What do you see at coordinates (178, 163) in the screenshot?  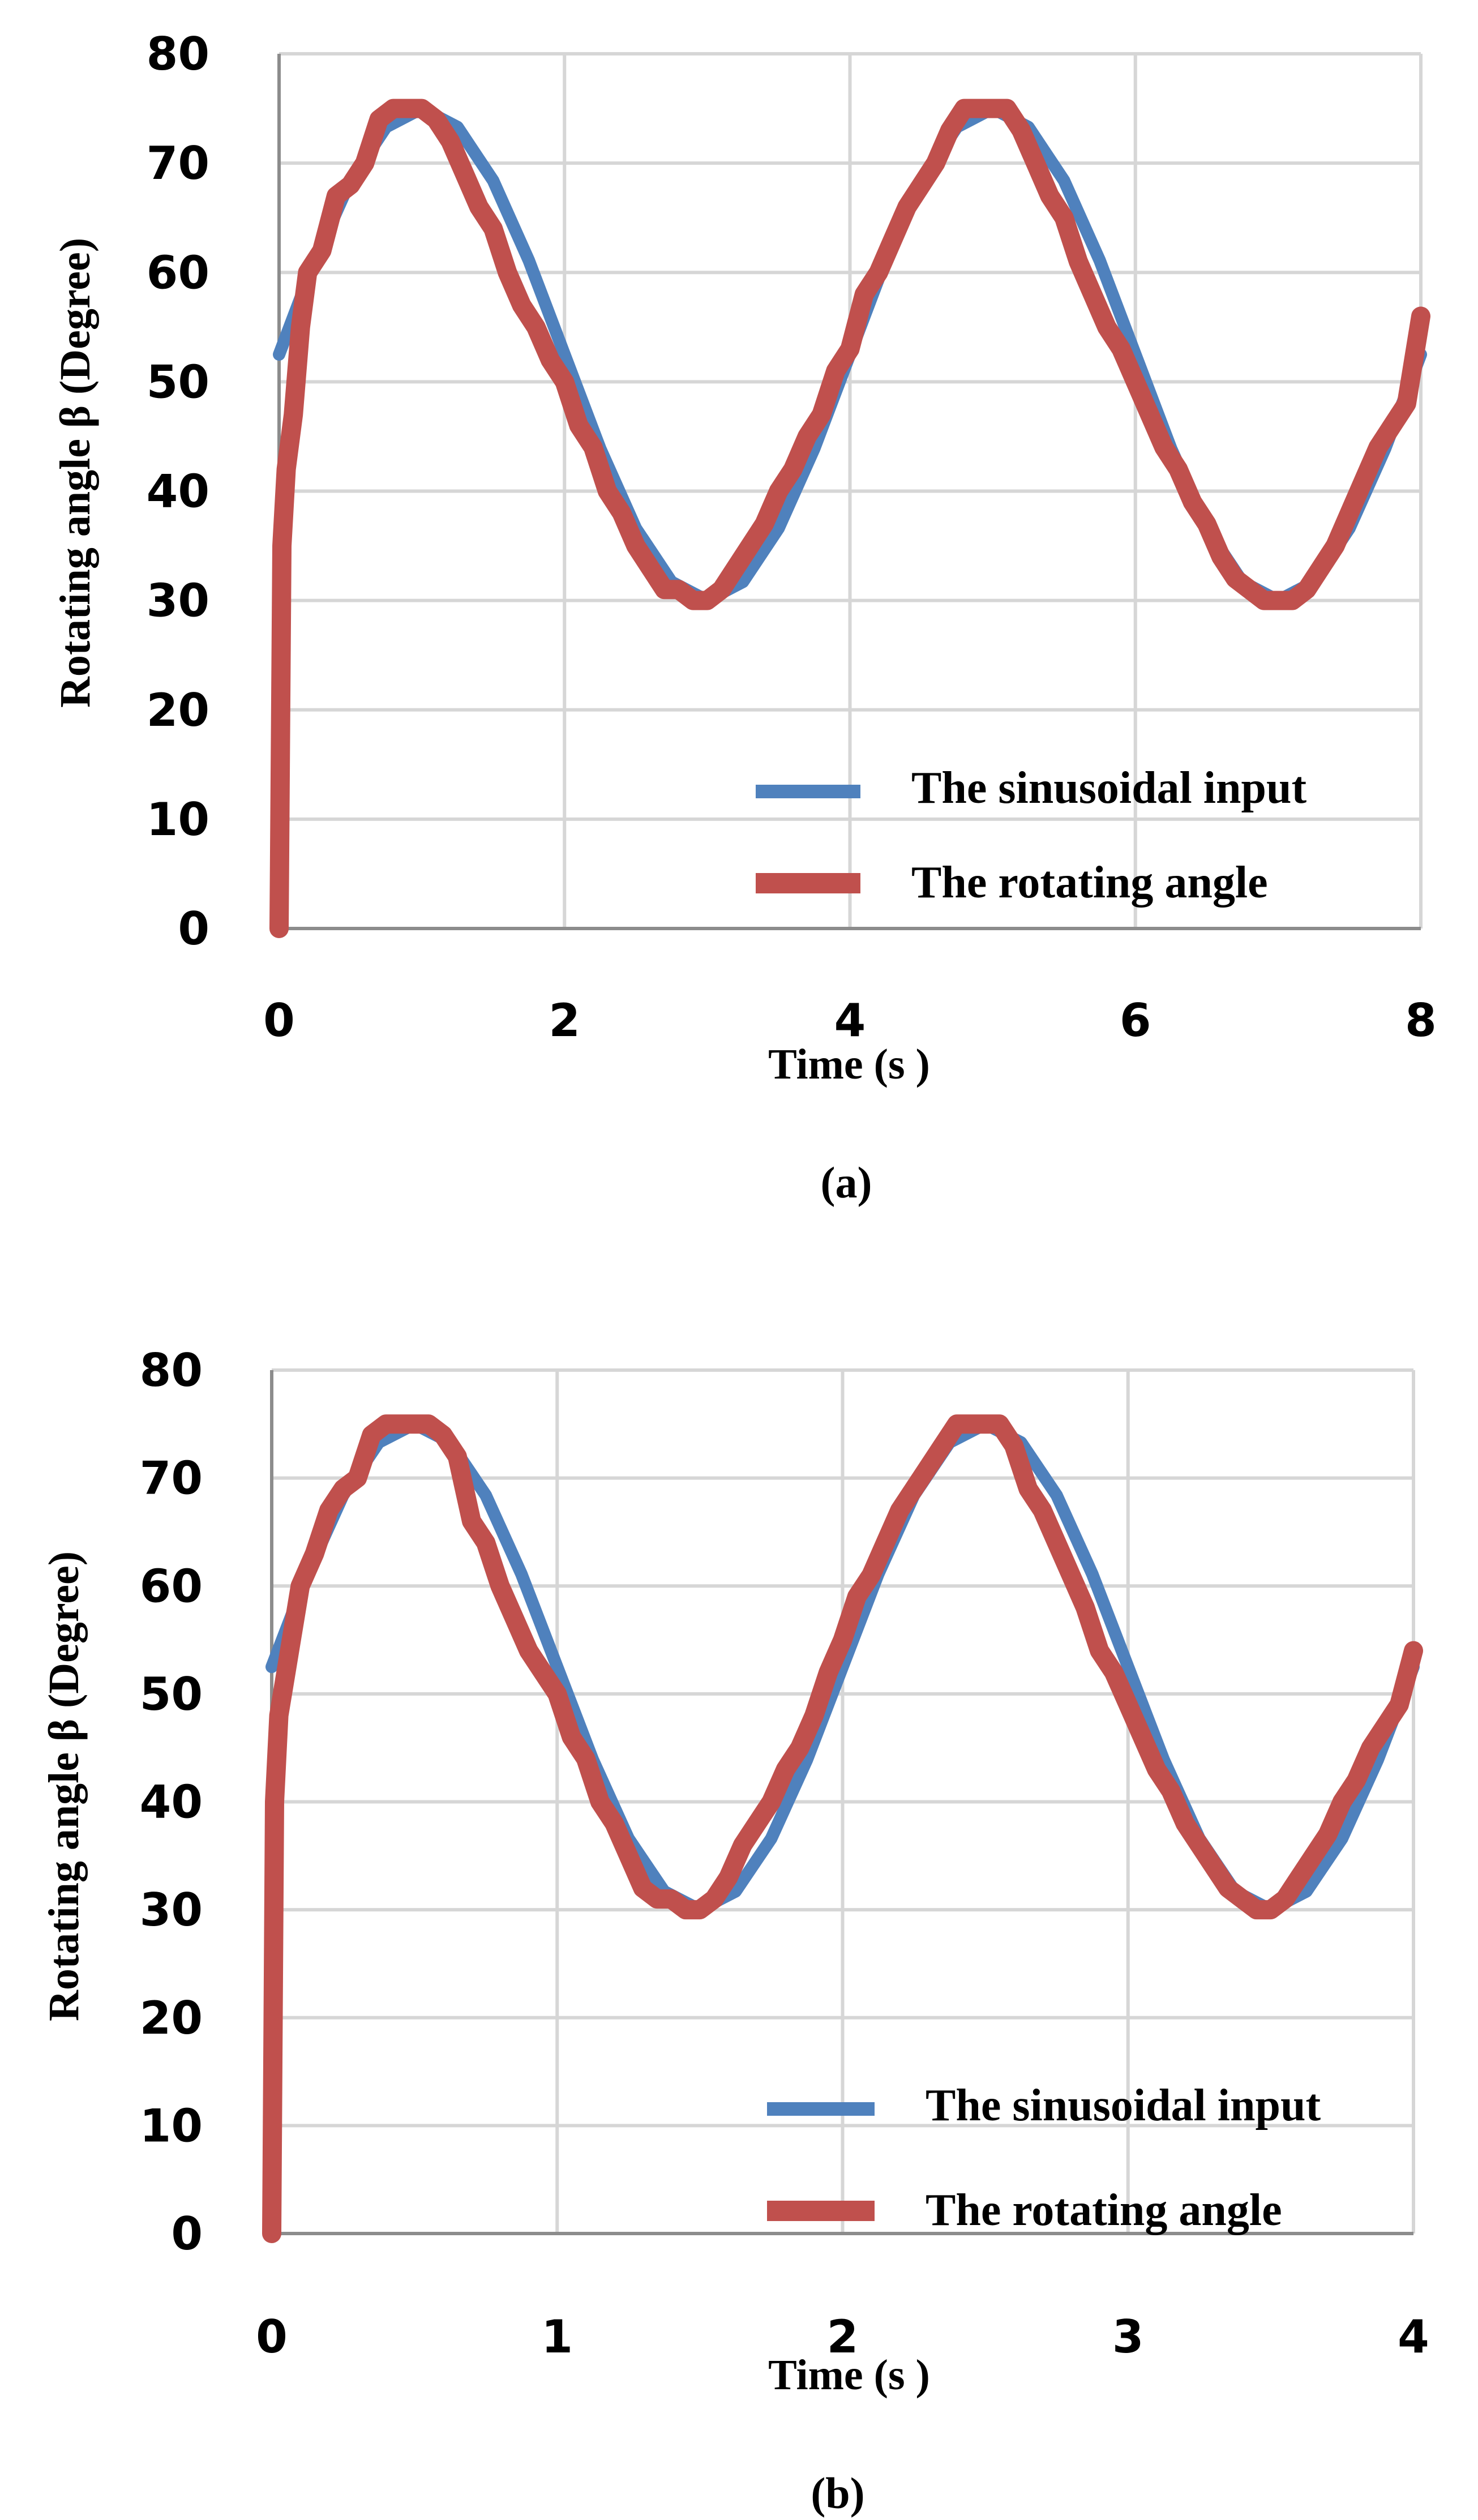 I see `y-tick-label-70-a: 70` at bounding box center [178, 163].